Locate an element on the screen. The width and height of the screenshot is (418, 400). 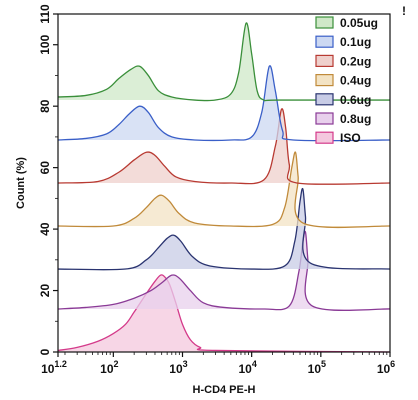
x-tick-label: 10⁴ is located at coordinates (247, 367).